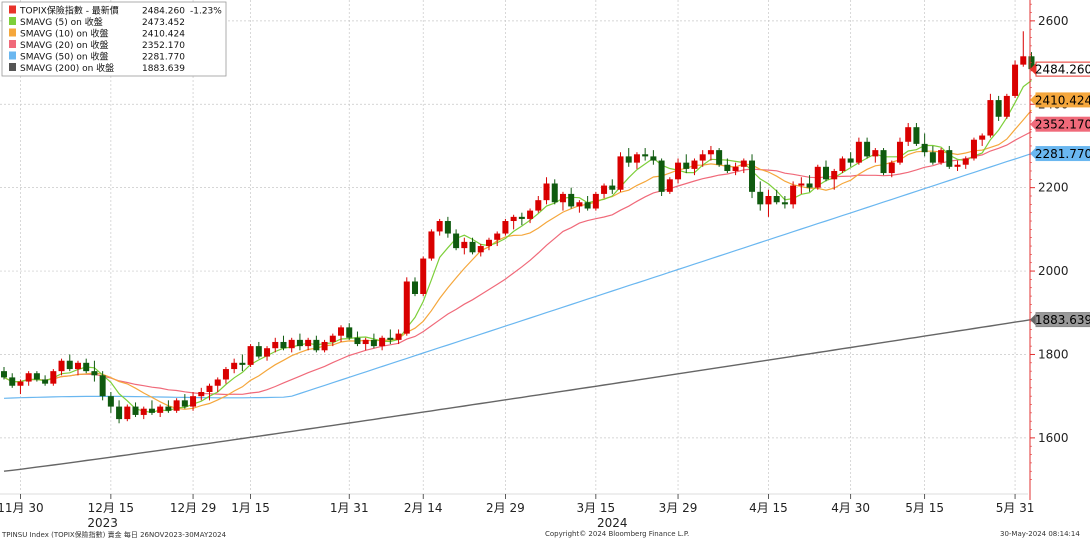 The width and height of the screenshot is (1090, 545). What do you see at coordinates (768, 508) in the screenshot?
I see `x-tick-label: 4月 15` at bounding box center [768, 508].